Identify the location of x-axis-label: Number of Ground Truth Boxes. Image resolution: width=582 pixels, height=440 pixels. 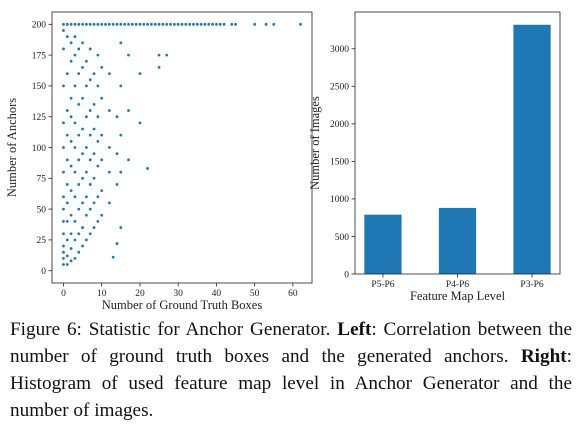
(182, 304).